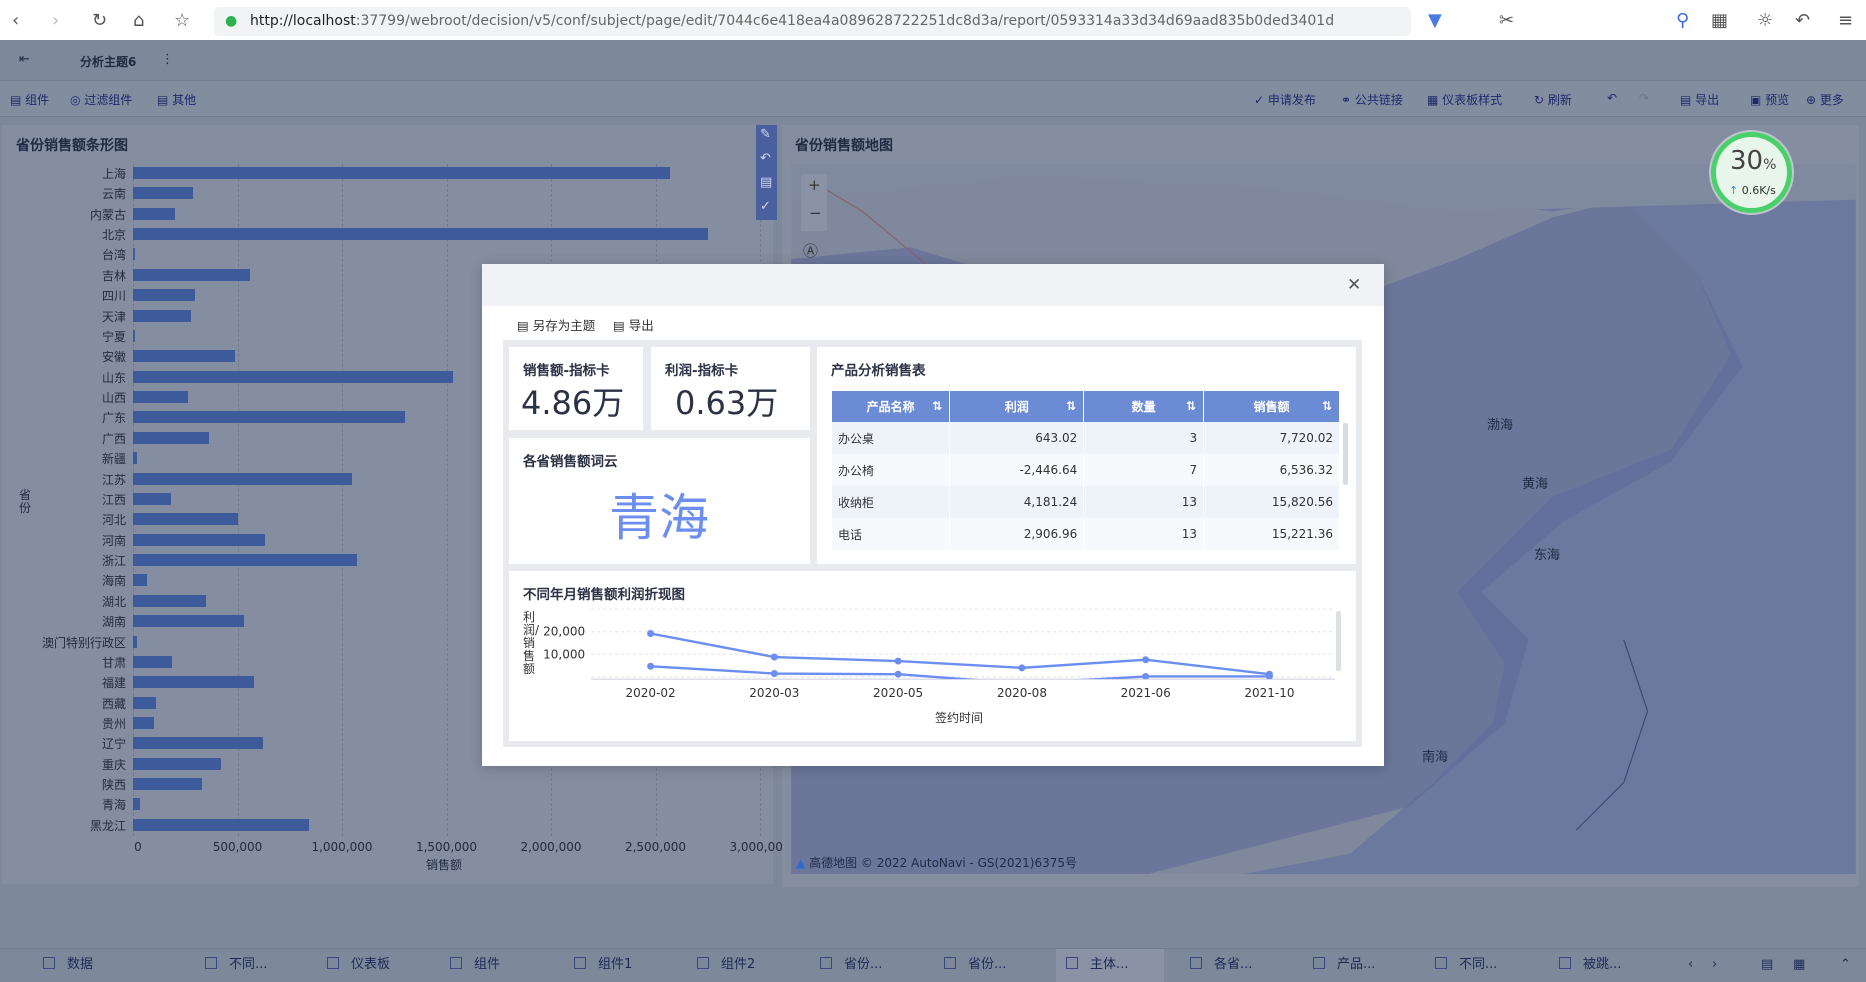 The image size is (1866, 982). Describe the element at coordinates (765, 134) in the screenshot. I see `edit-icon: ✎` at that location.